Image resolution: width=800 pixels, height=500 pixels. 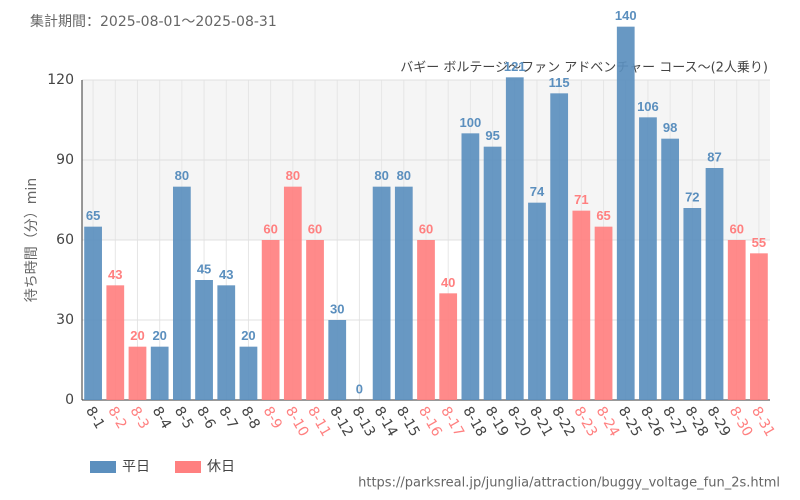 What do you see at coordinates (692, 196) in the screenshot?
I see `data-label: 72` at bounding box center [692, 196].